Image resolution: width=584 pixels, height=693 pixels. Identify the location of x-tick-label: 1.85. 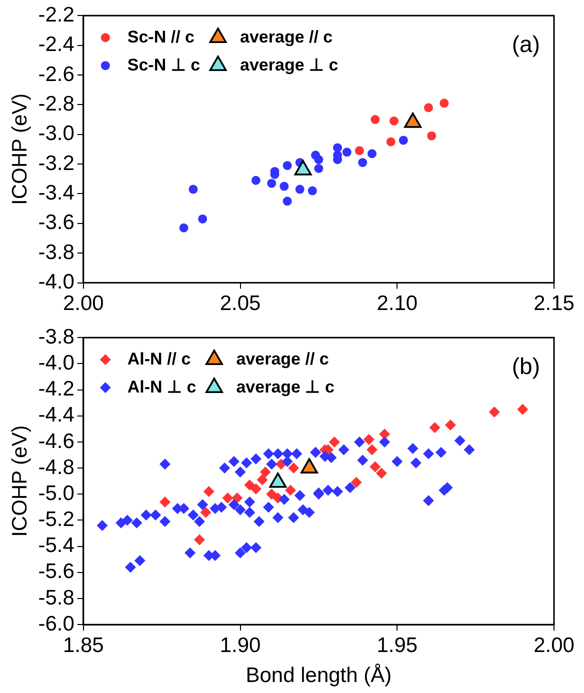
(83, 645).